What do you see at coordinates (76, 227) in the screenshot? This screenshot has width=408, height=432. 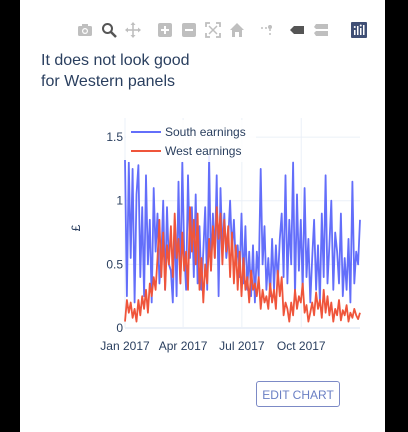 I see `y-axis-label: £` at bounding box center [76, 227].